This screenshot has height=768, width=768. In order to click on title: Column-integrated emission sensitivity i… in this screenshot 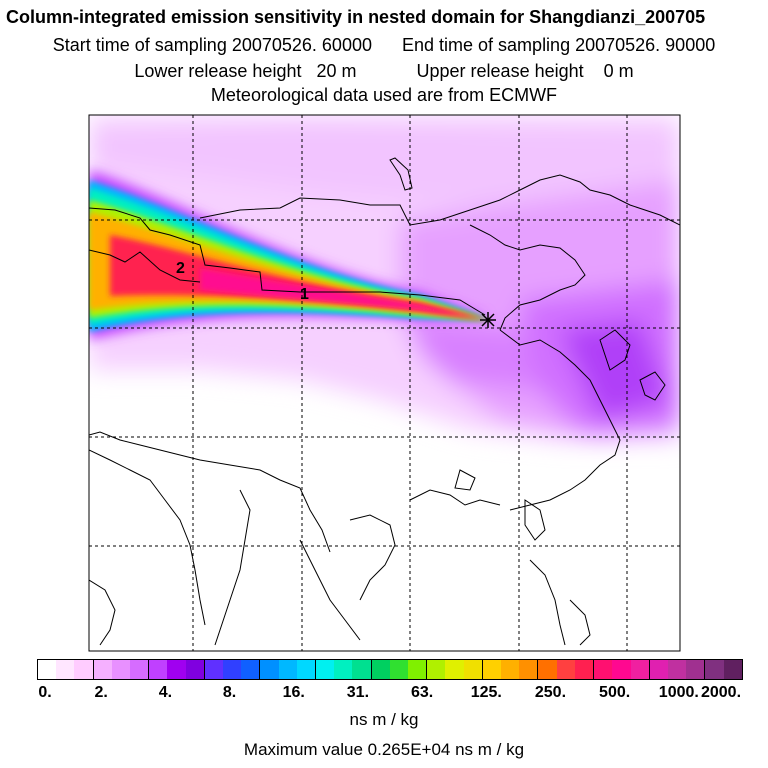, I will do `click(356, 17)`.